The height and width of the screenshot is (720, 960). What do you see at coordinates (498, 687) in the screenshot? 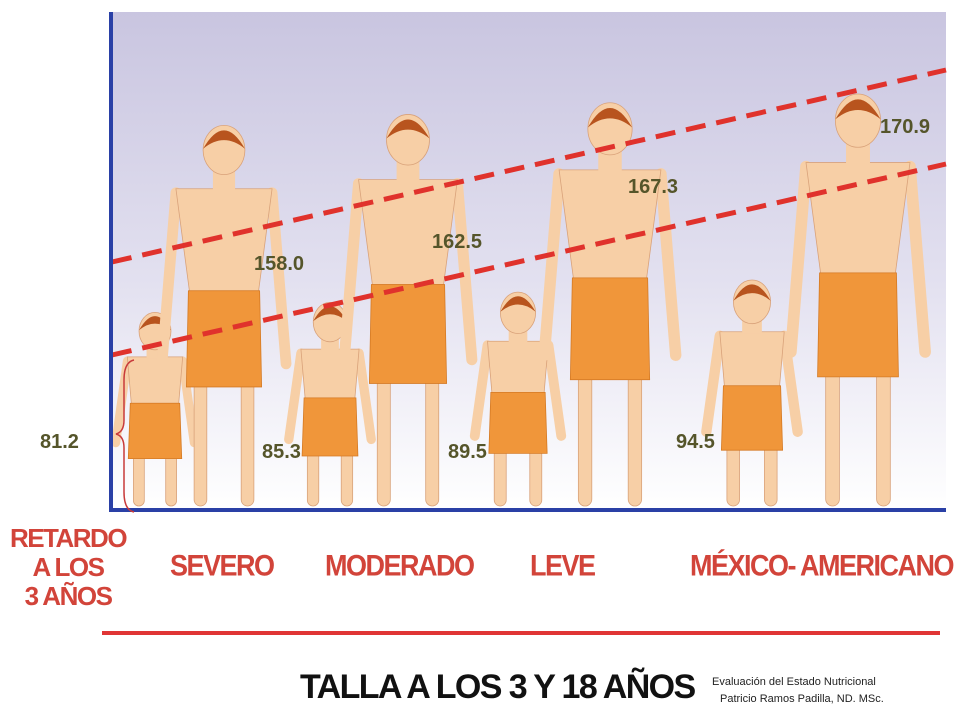
I see `chart-title: TALLA A LOS 3 Y 18 AÑOS` at bounding box center [498, 687].